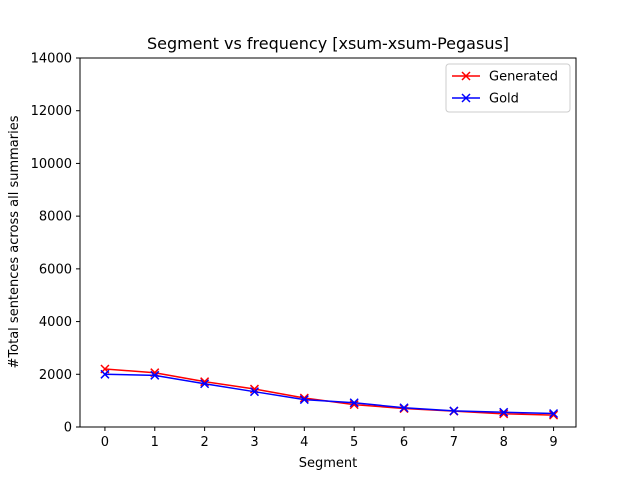 This screenshot has height=480, width=640. Describe the element at coordinates (328, 463) in the screenshot. I see `x-axis-label: Segment` at that location.